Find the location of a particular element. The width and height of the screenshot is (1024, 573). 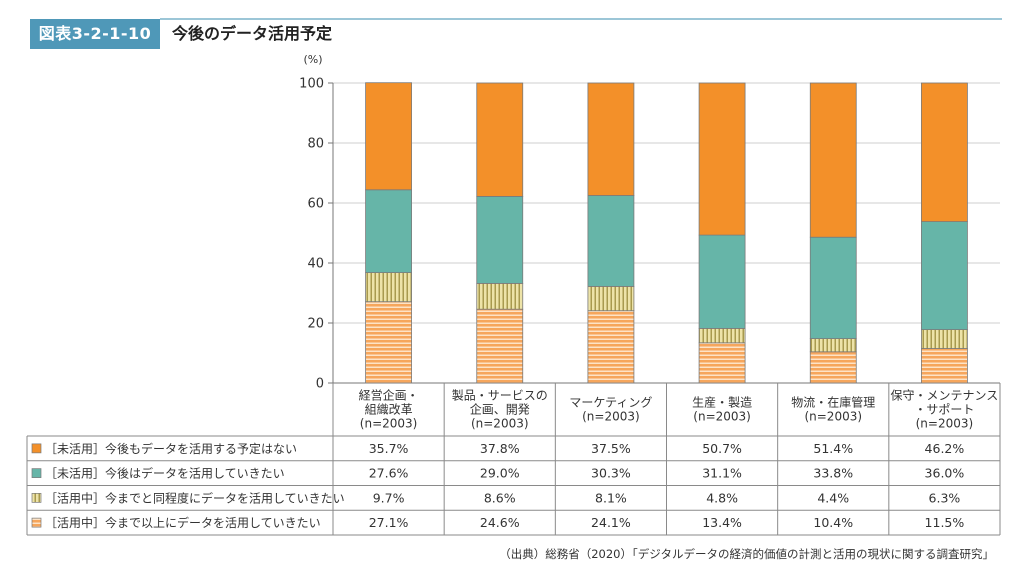

data-label: 31.1% is located at coordinates (722, 473).